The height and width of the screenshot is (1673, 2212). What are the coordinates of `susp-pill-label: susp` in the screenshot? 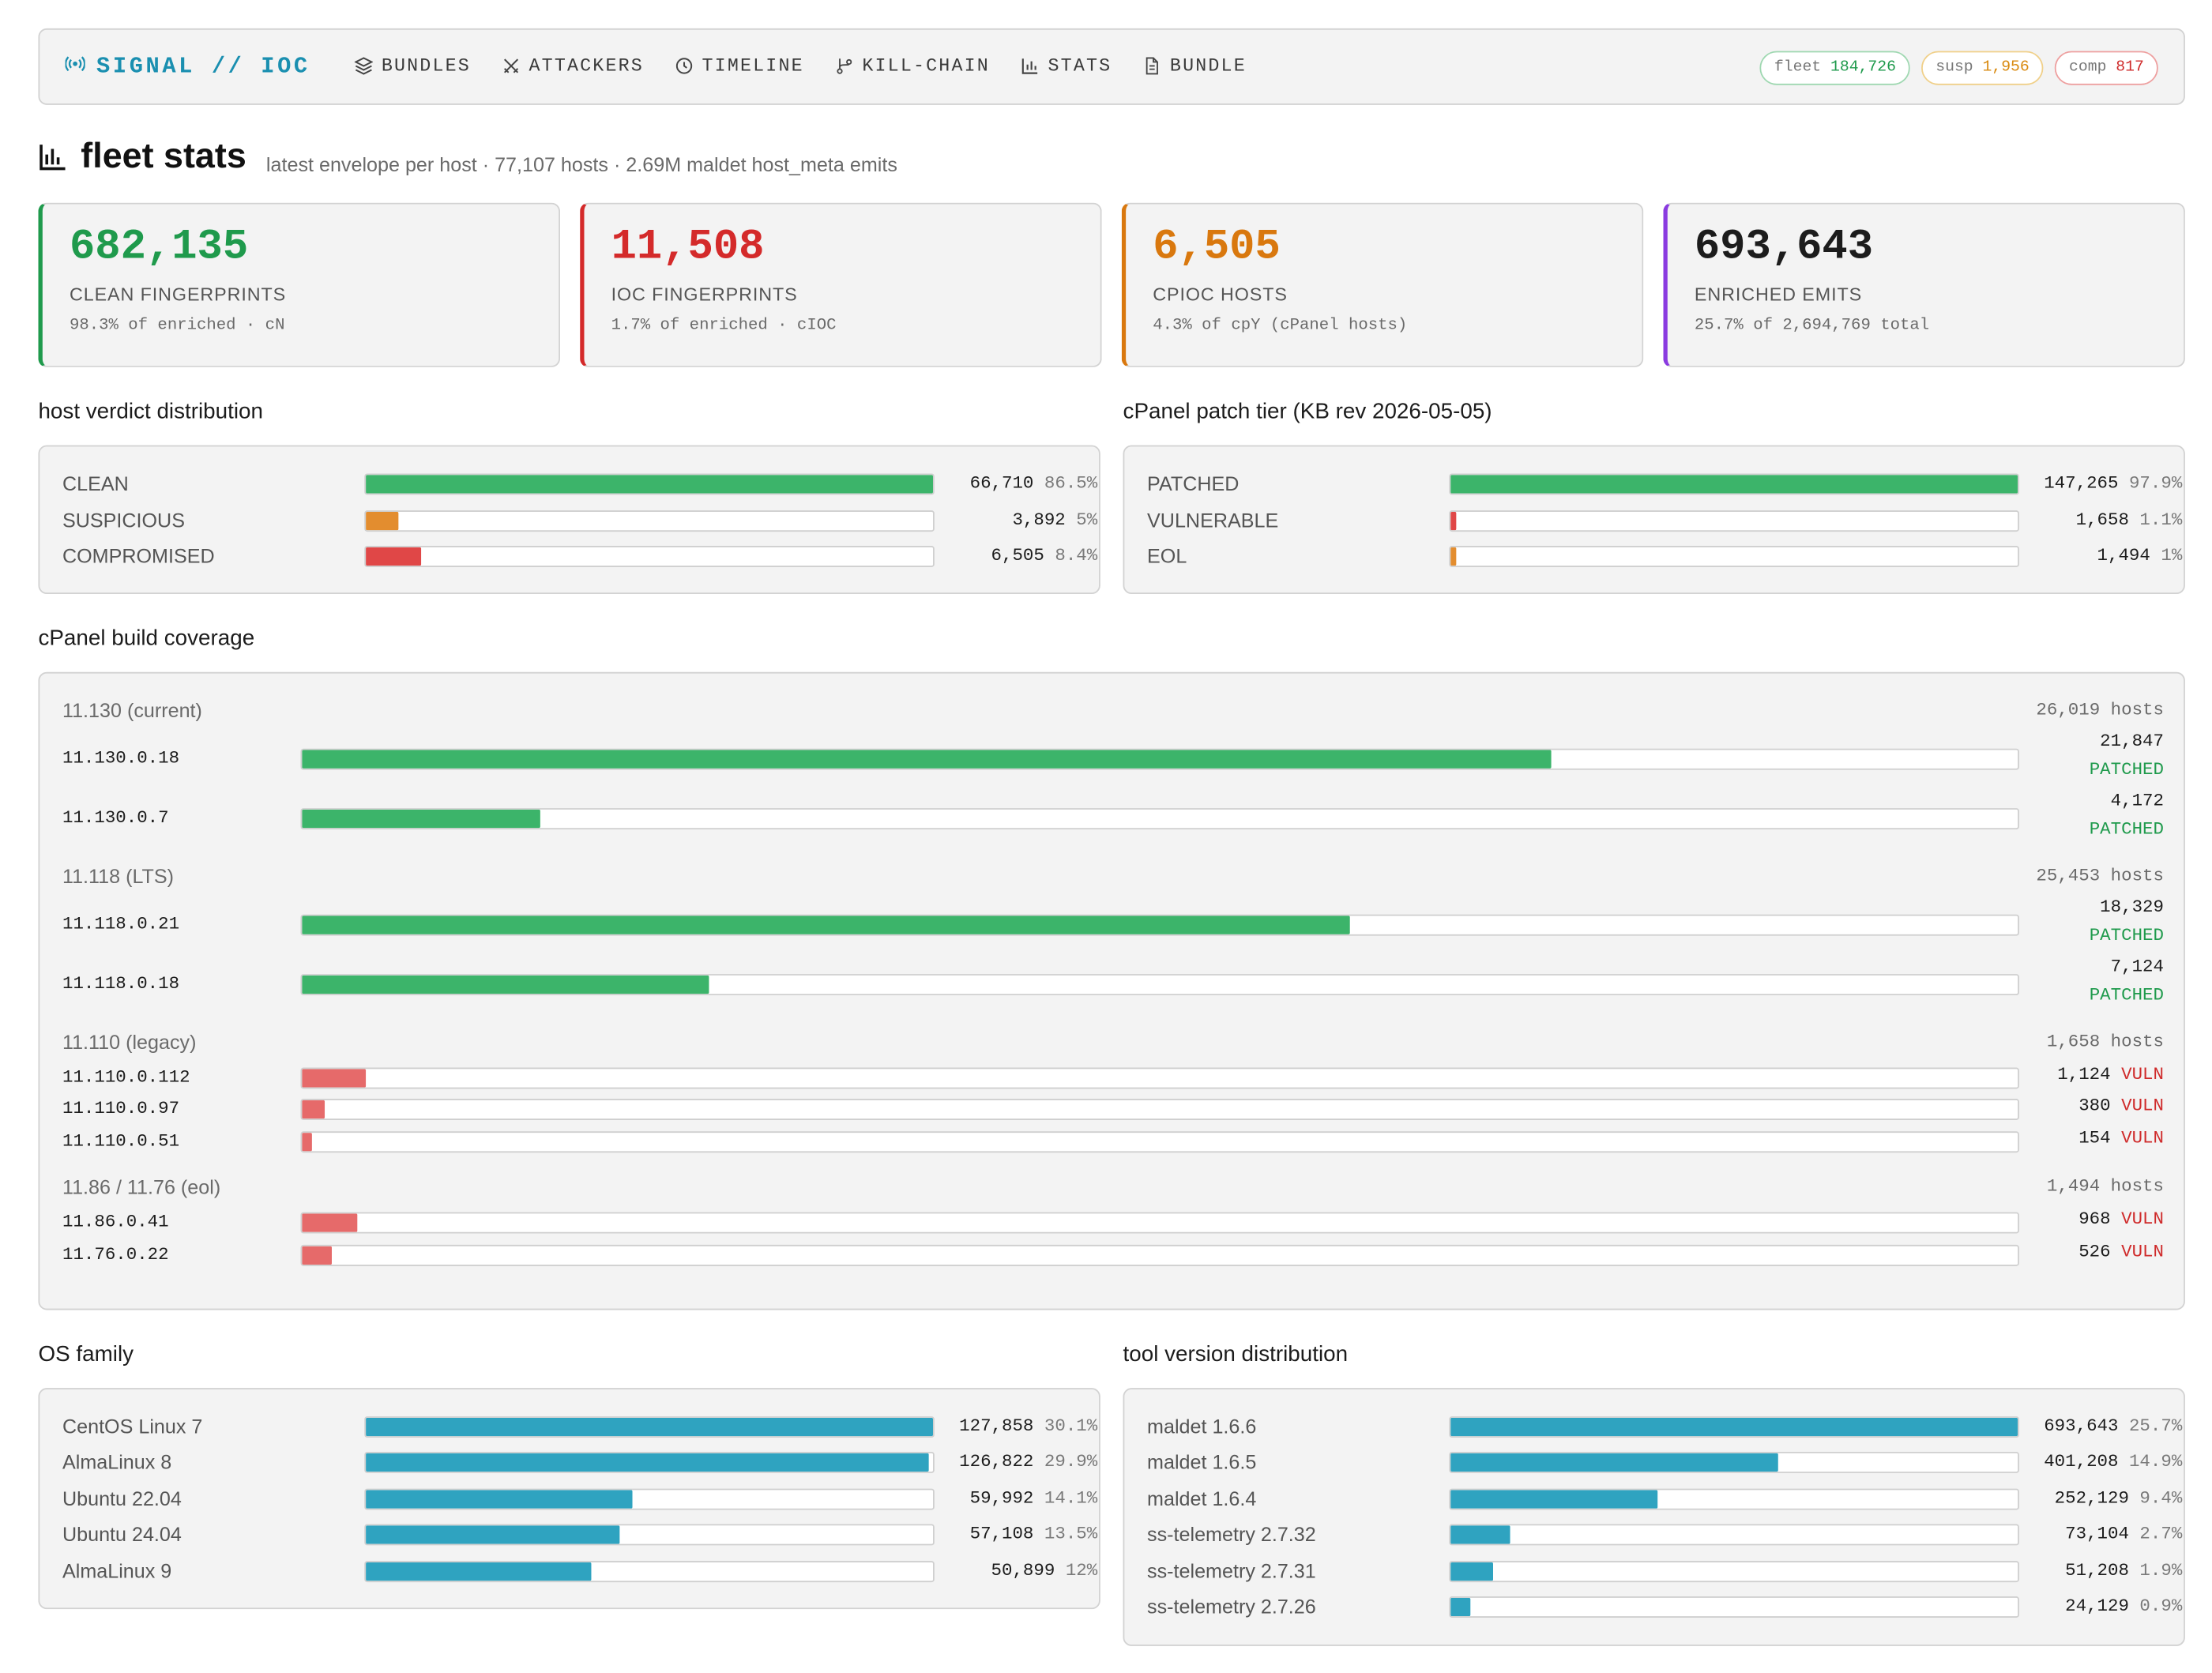 It's located at (1955, 68).